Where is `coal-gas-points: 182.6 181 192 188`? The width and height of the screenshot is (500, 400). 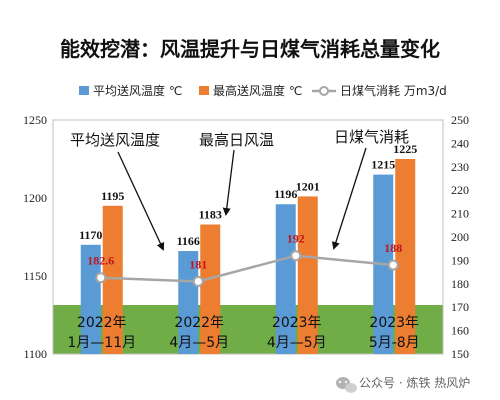
coal-gas-points: 182.6 181 192 188 is located at coordinates (244, 259).